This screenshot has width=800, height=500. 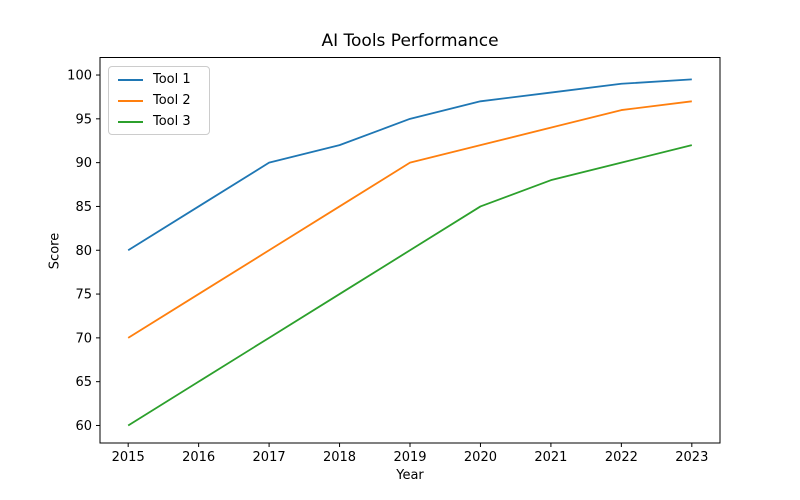 I want to click on x-tick-label: 2016, so click(x=198, y=457).